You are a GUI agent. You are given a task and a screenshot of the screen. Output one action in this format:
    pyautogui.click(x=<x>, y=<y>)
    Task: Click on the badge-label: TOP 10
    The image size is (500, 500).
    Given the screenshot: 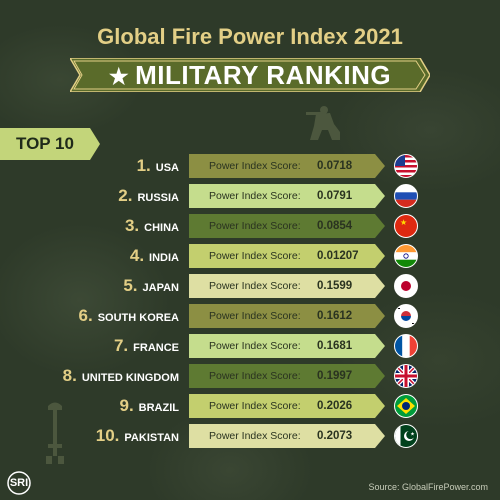 What is the action you would take?
    pyautogui.click(x=45, y=143)
    